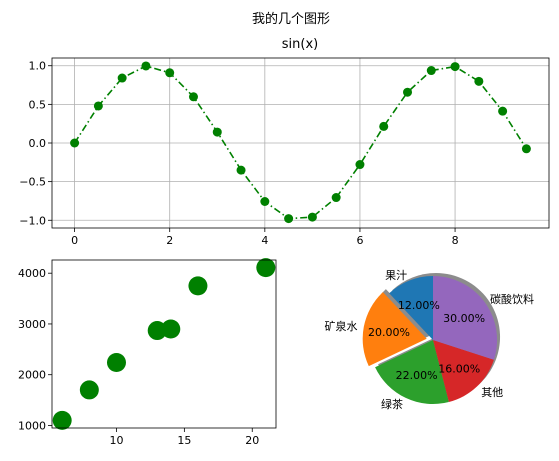  I want to click on scatter-chart-y-tick-label: 1000, so click(32, 425).